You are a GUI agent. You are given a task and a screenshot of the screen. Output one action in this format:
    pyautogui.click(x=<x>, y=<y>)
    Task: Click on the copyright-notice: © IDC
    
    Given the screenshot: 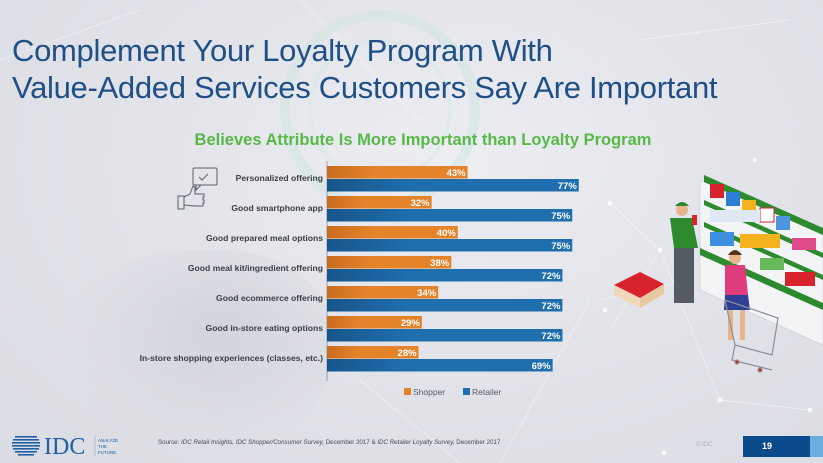 What is the action you would take?
    pyautogui.click(x=704, y=445)
    